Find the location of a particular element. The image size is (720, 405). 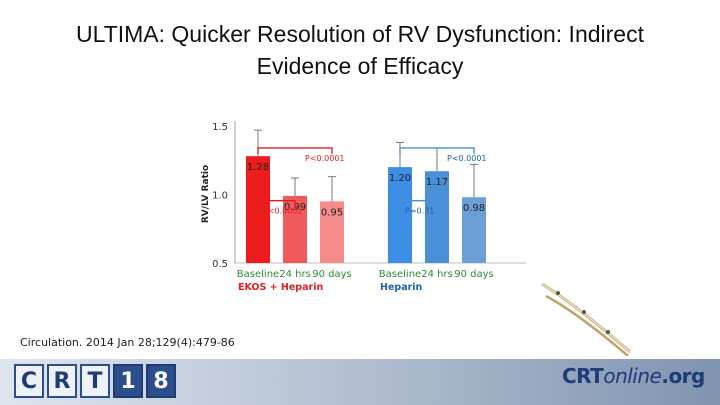

crt18-logo-letter: R is located at coordinates (62, 381).